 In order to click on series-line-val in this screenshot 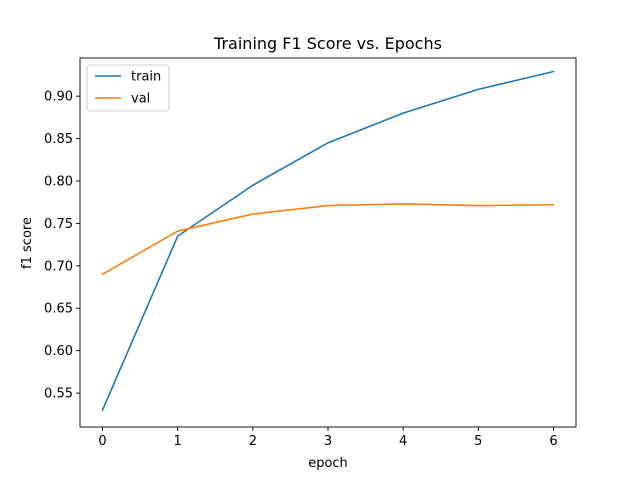, I will do `click(328, 239)`.